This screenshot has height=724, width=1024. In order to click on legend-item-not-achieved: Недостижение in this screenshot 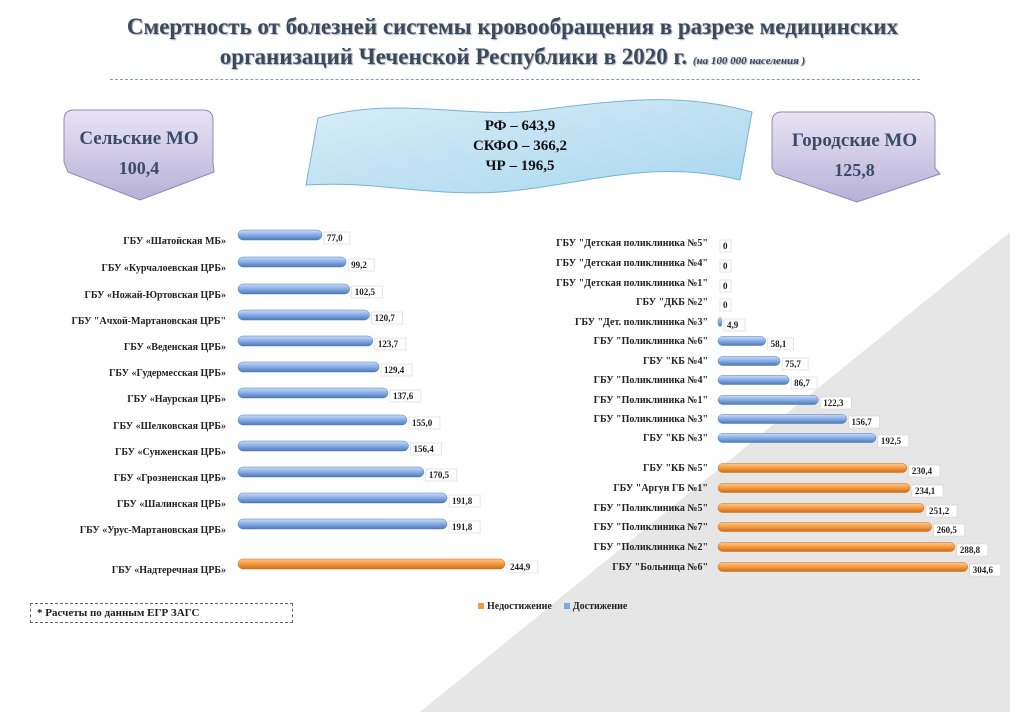, I will do `click(515, 606)`.